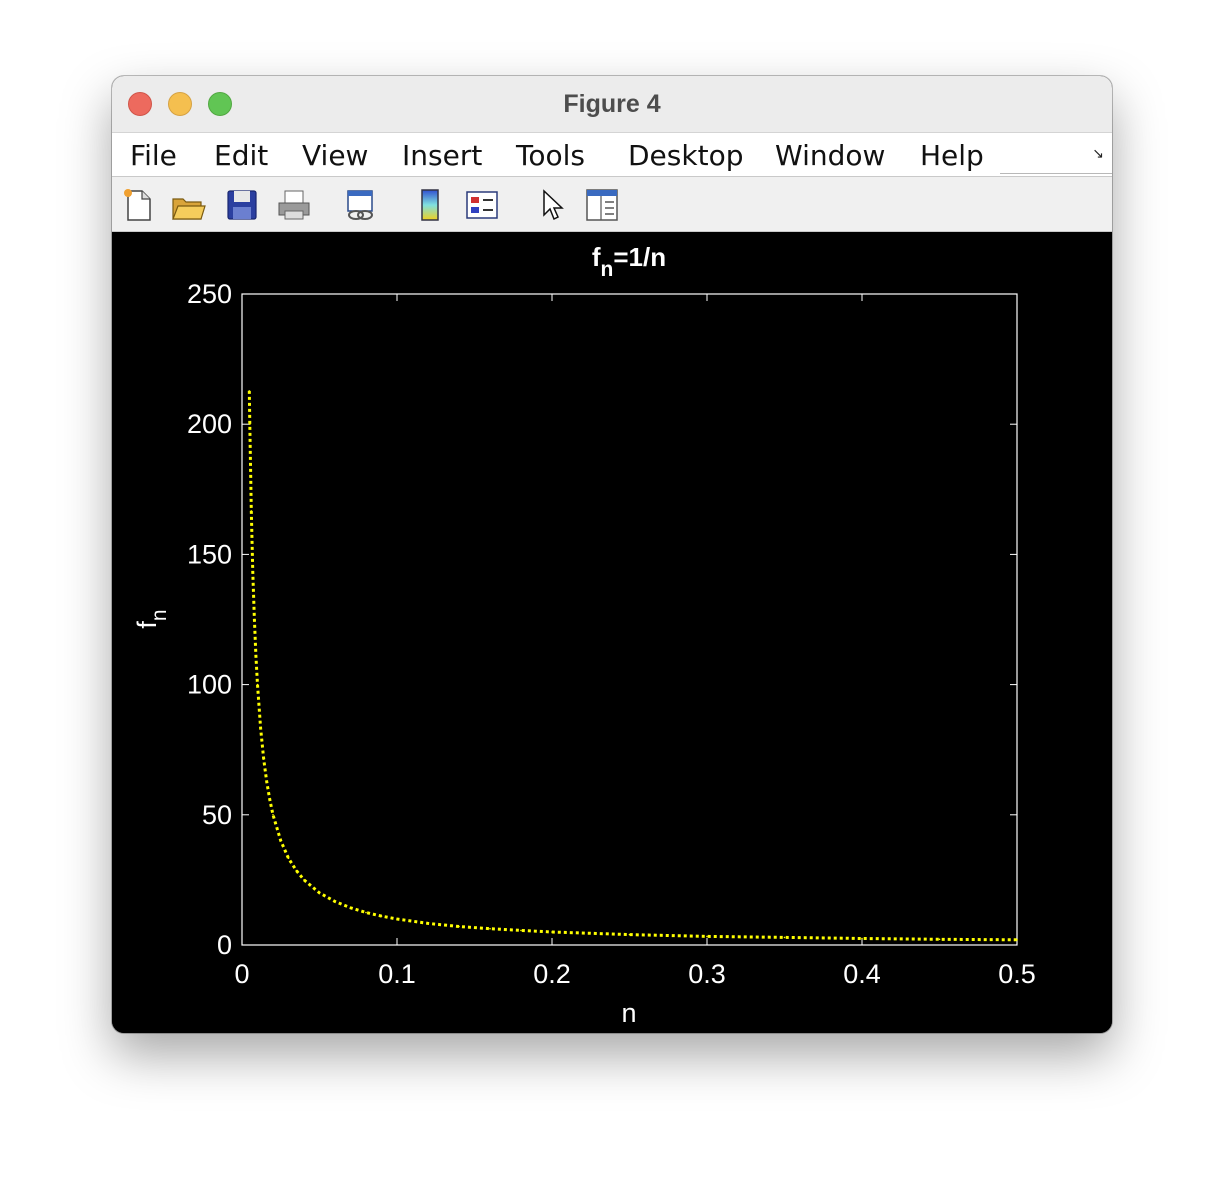 The image size is (1224, 1182). Describe the element at coordinates (209, 685) in the screenshot. I see `y-tick-label-2: 100` at that location.